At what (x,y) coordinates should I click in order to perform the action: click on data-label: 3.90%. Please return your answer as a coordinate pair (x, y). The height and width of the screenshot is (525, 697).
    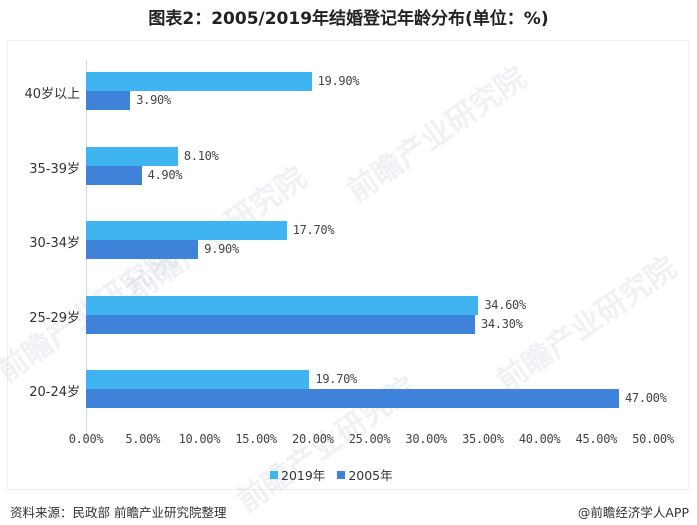
    Looking at the image, I should click on (153, 100).